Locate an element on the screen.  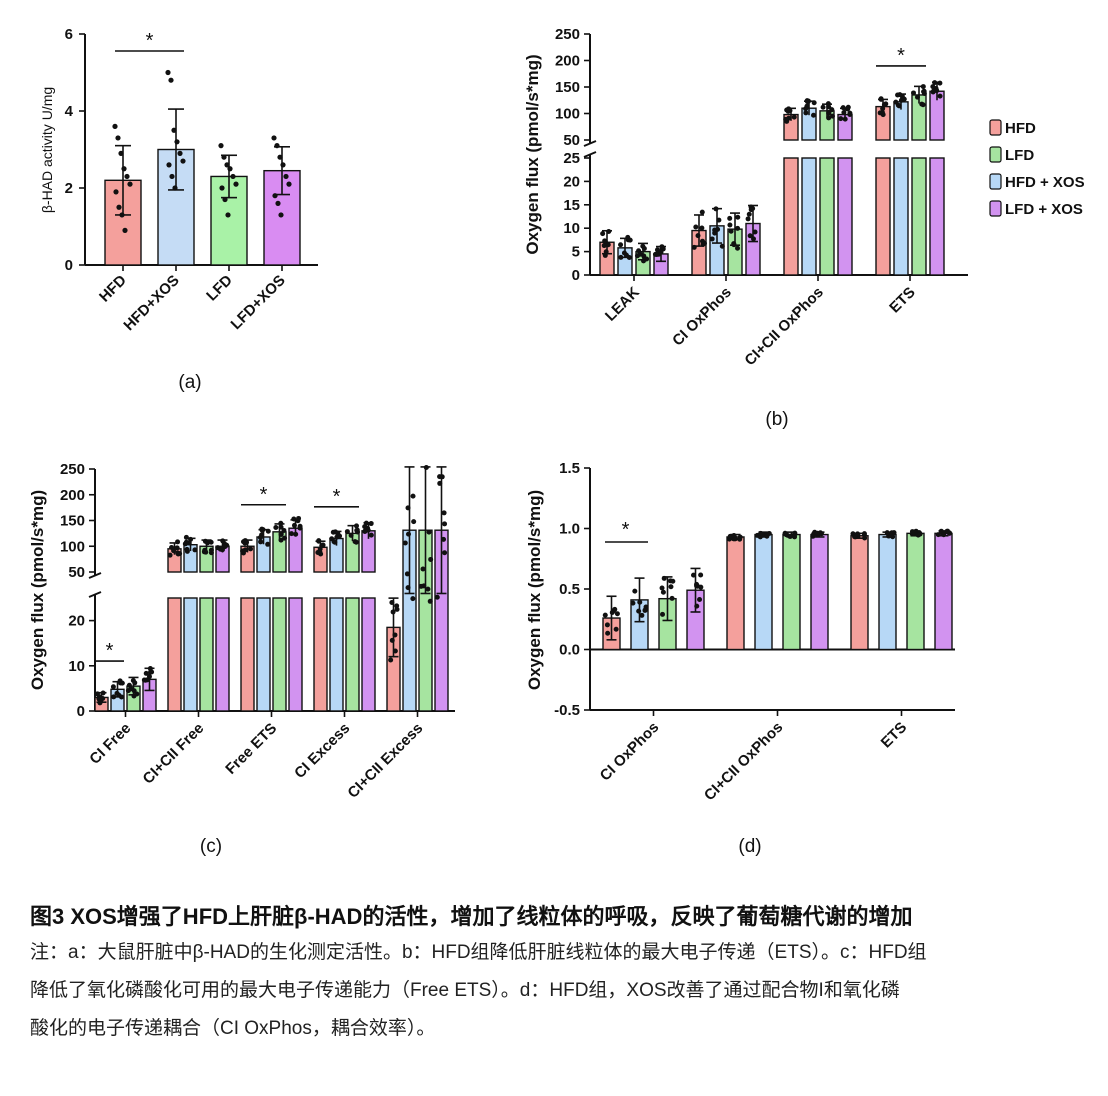
legend-label: LFD is located at coordinates (1019, 155).